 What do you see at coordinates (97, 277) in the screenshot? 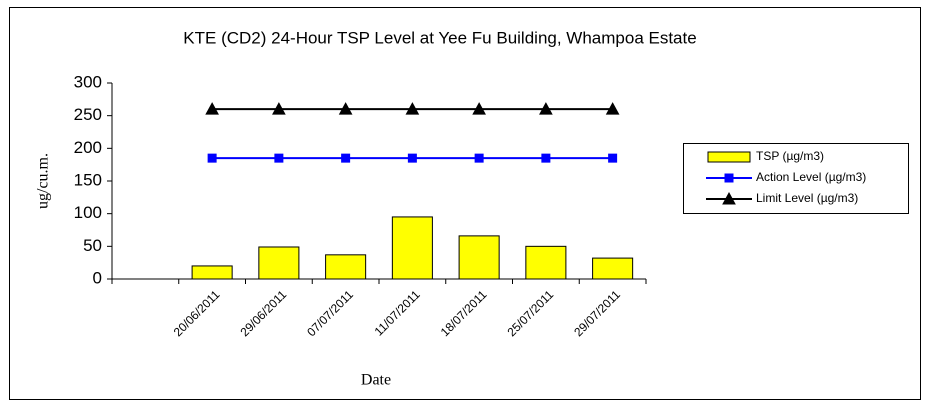
I see `y-tick-label: 0` at bounding box center [97, 277].